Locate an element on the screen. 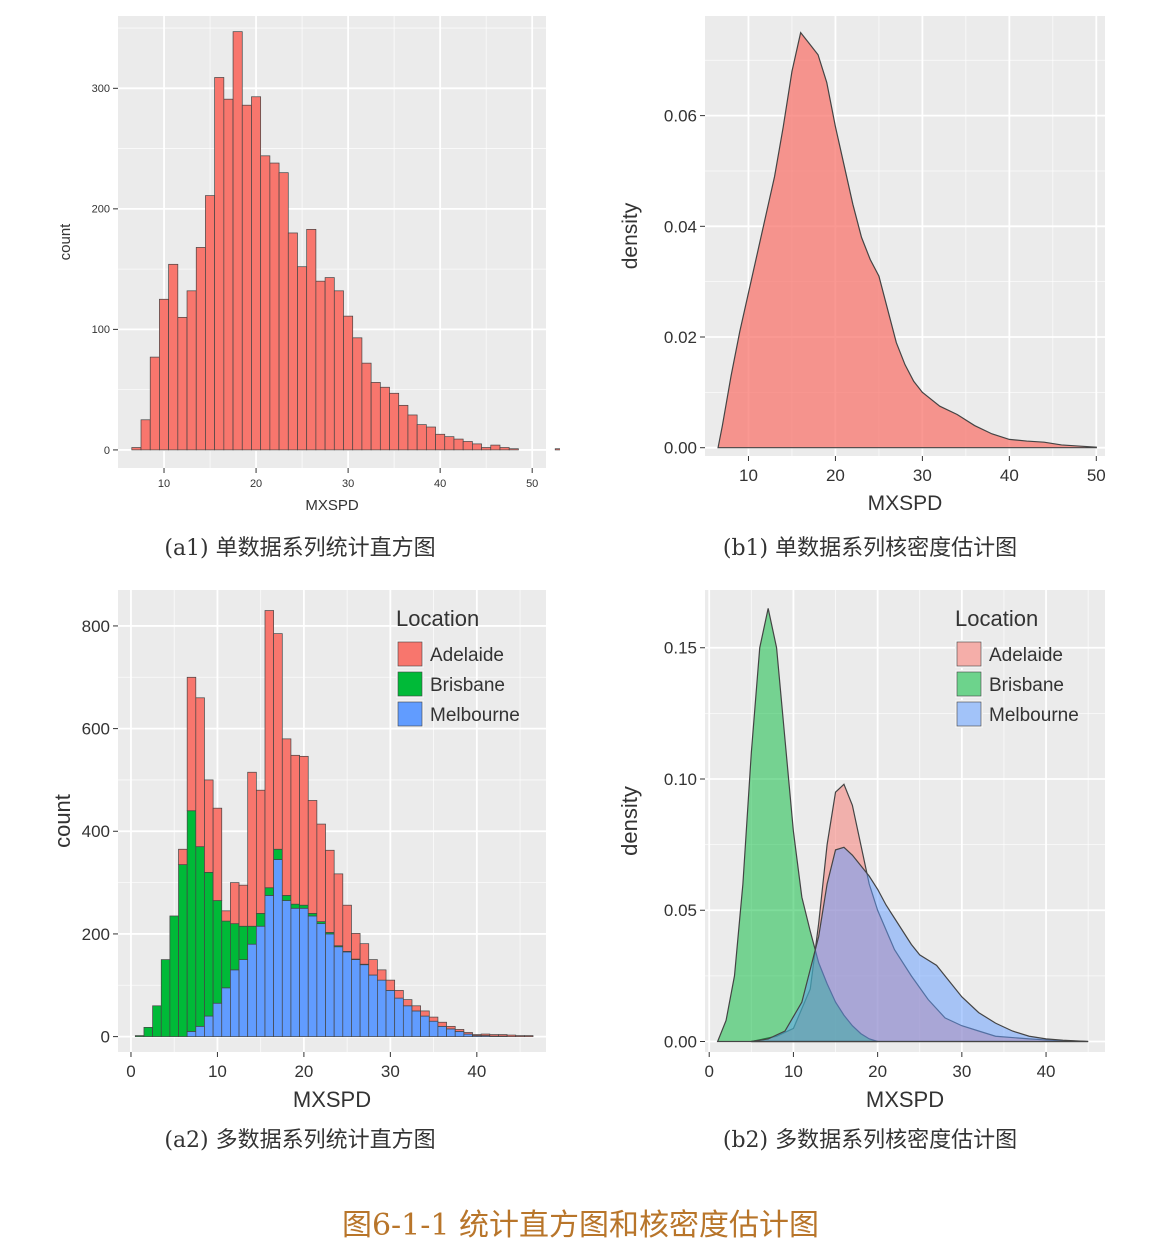  y-tick-label: 0.10 is located at coordinates (680, 779).